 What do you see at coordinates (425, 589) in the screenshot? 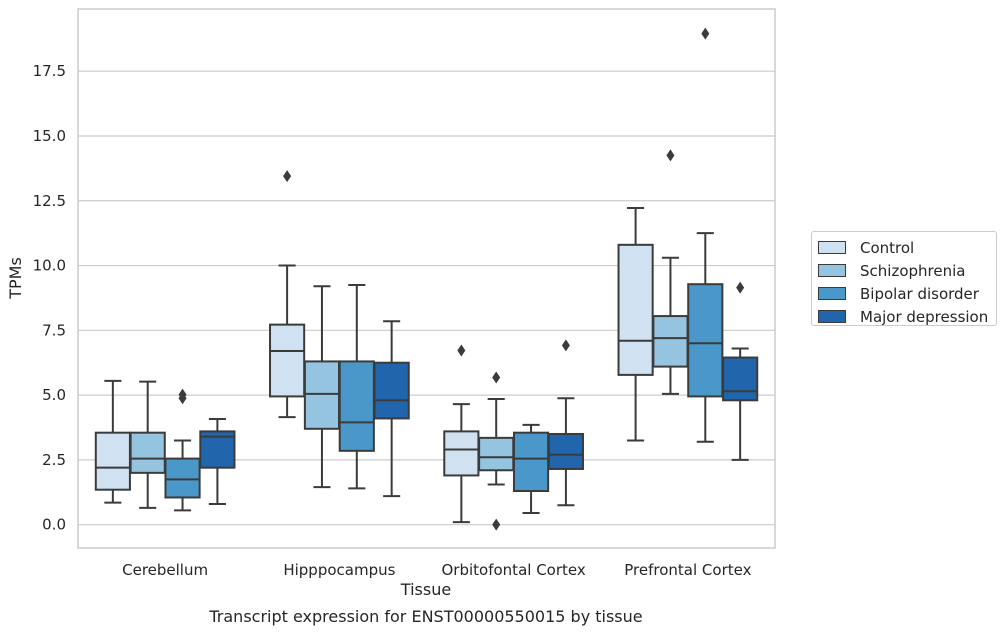
I see `x-axis-label: Tissue` at bounding box center [425, 589].